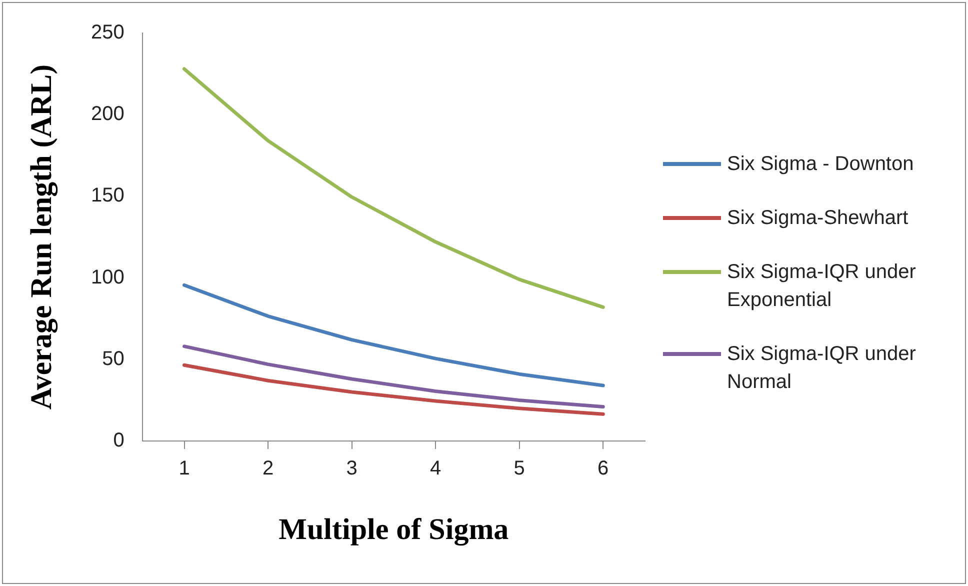  Describe the element at coordinates (113, 359) in the screenshot. I see `y-tick-label: 50` at that location.